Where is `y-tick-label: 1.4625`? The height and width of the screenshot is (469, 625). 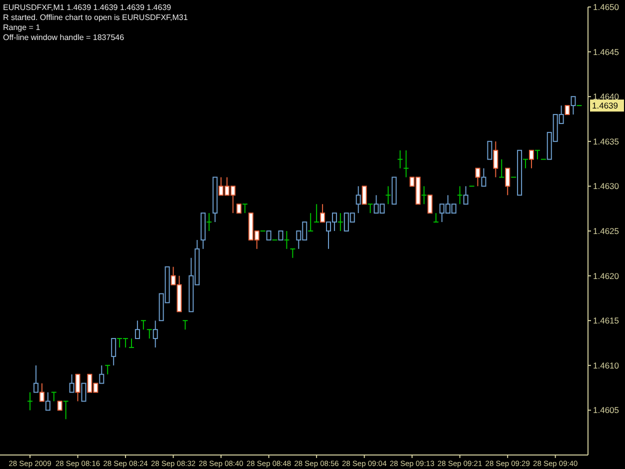
y-tick-label: 1.4625 is located at coordinates (606, 231).